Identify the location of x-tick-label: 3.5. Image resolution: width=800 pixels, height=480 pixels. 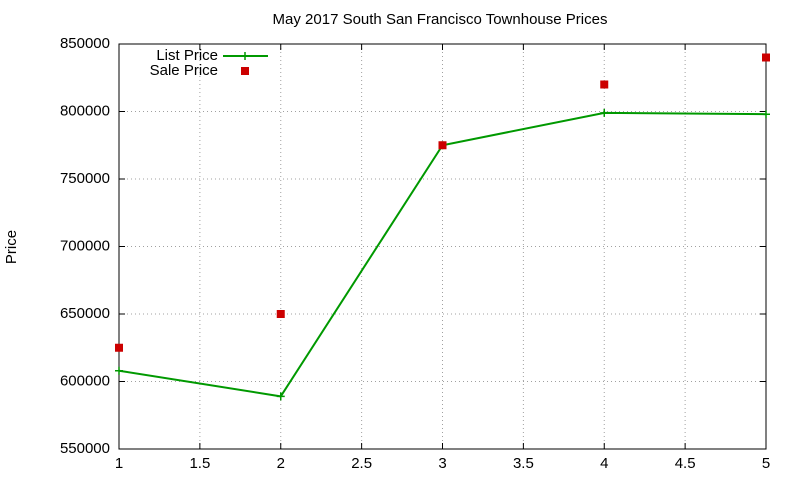
(523, 463).